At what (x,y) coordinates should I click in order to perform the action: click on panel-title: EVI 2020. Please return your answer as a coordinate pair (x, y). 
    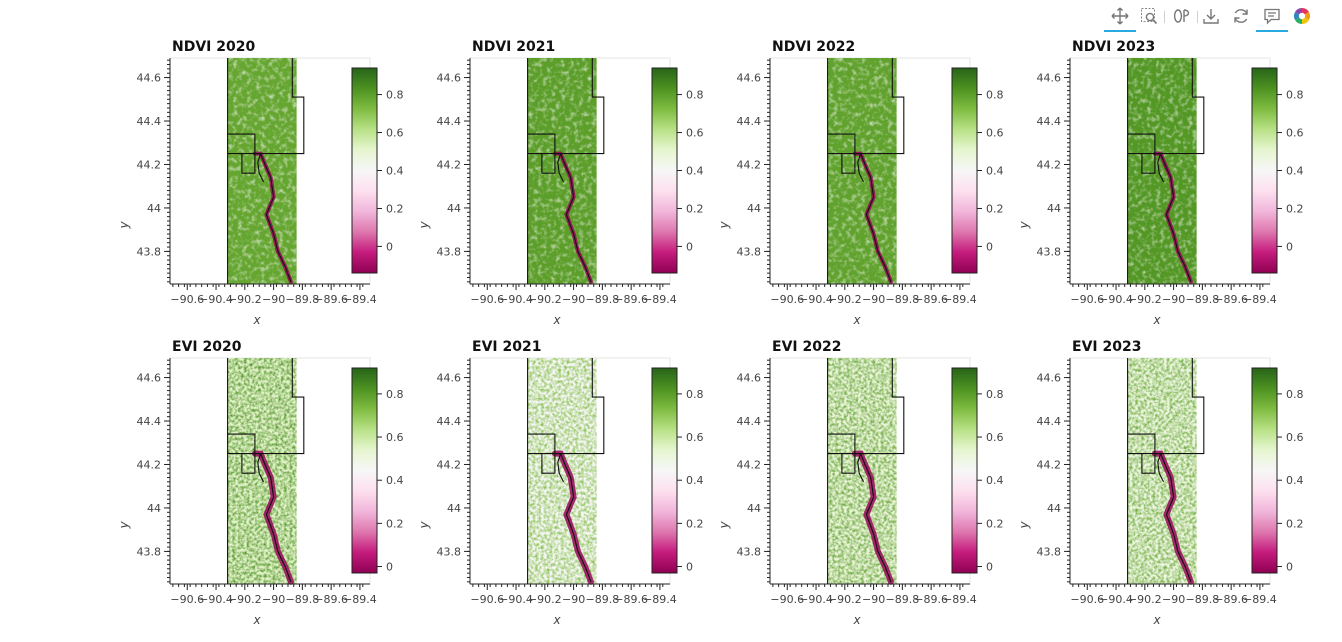
    Looking at the image, I should click on (207, 347).